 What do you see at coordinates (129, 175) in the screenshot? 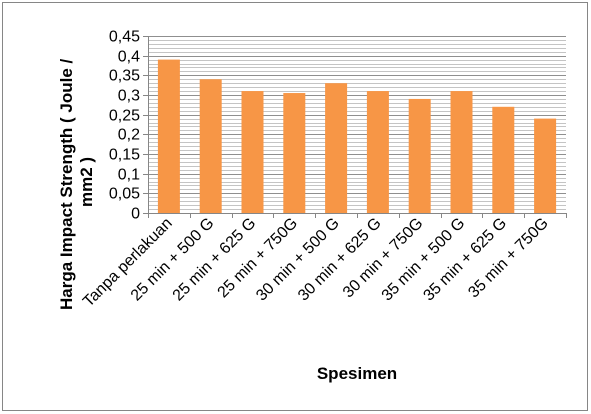
I see `y-tick-label: 0,1` at bounding box center [129, 175].